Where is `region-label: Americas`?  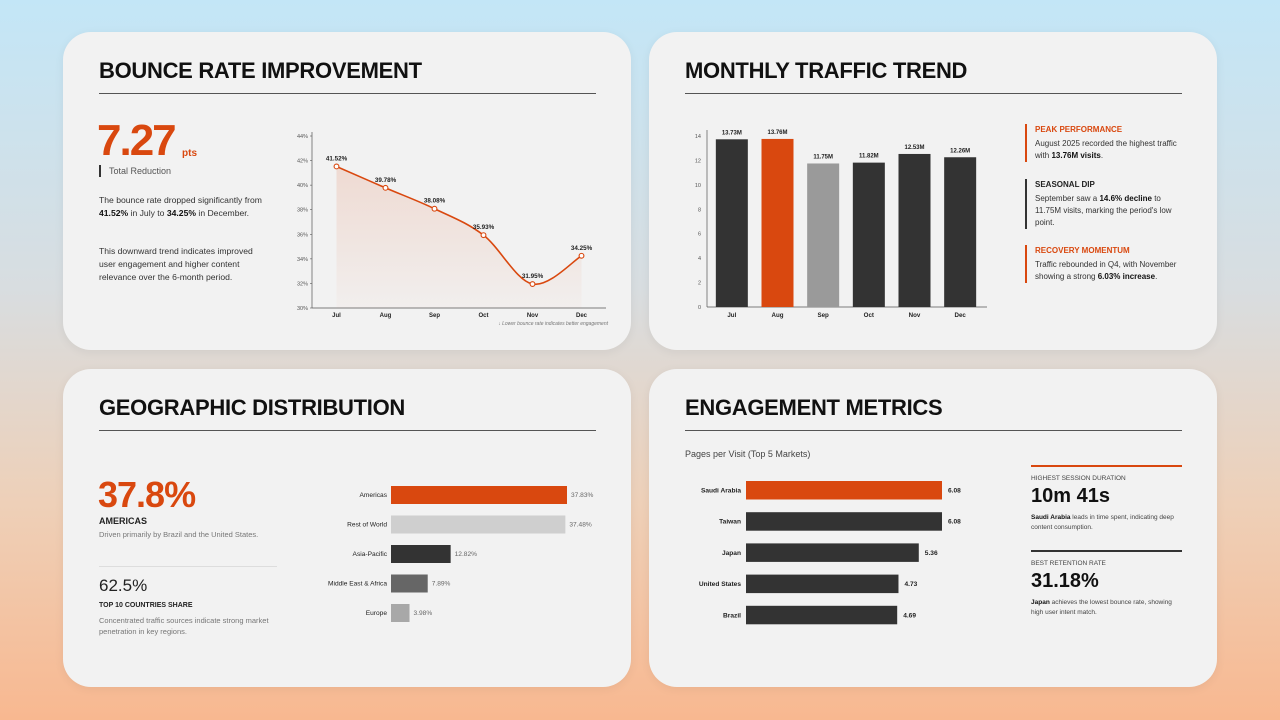 region-label: Americas is located at coordinates (374, 495).